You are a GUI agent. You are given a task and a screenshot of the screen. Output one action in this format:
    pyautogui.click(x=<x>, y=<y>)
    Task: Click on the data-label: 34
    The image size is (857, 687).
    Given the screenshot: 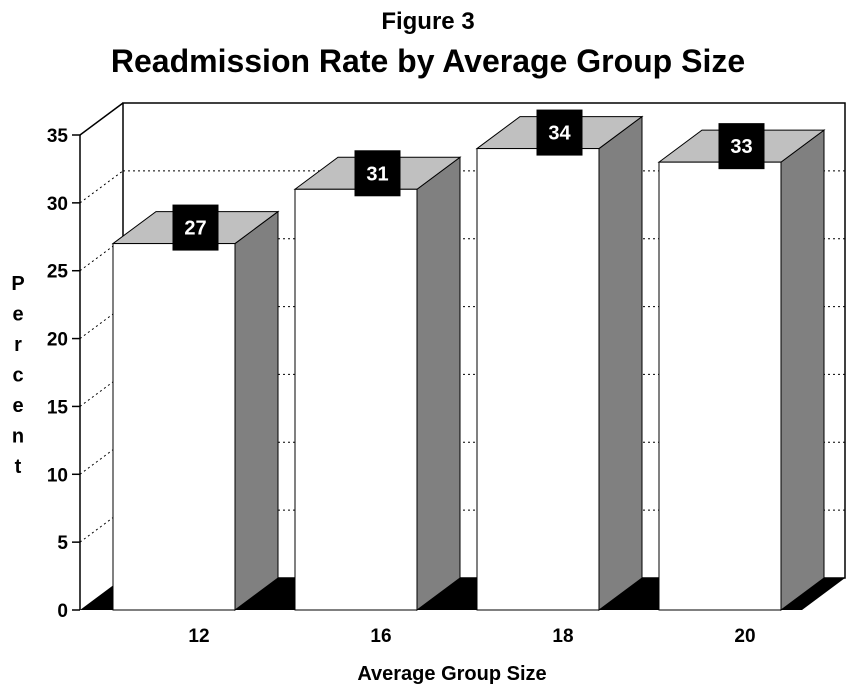 What is the action you would take?
    pyautogui.click(x=559, y=134)
    